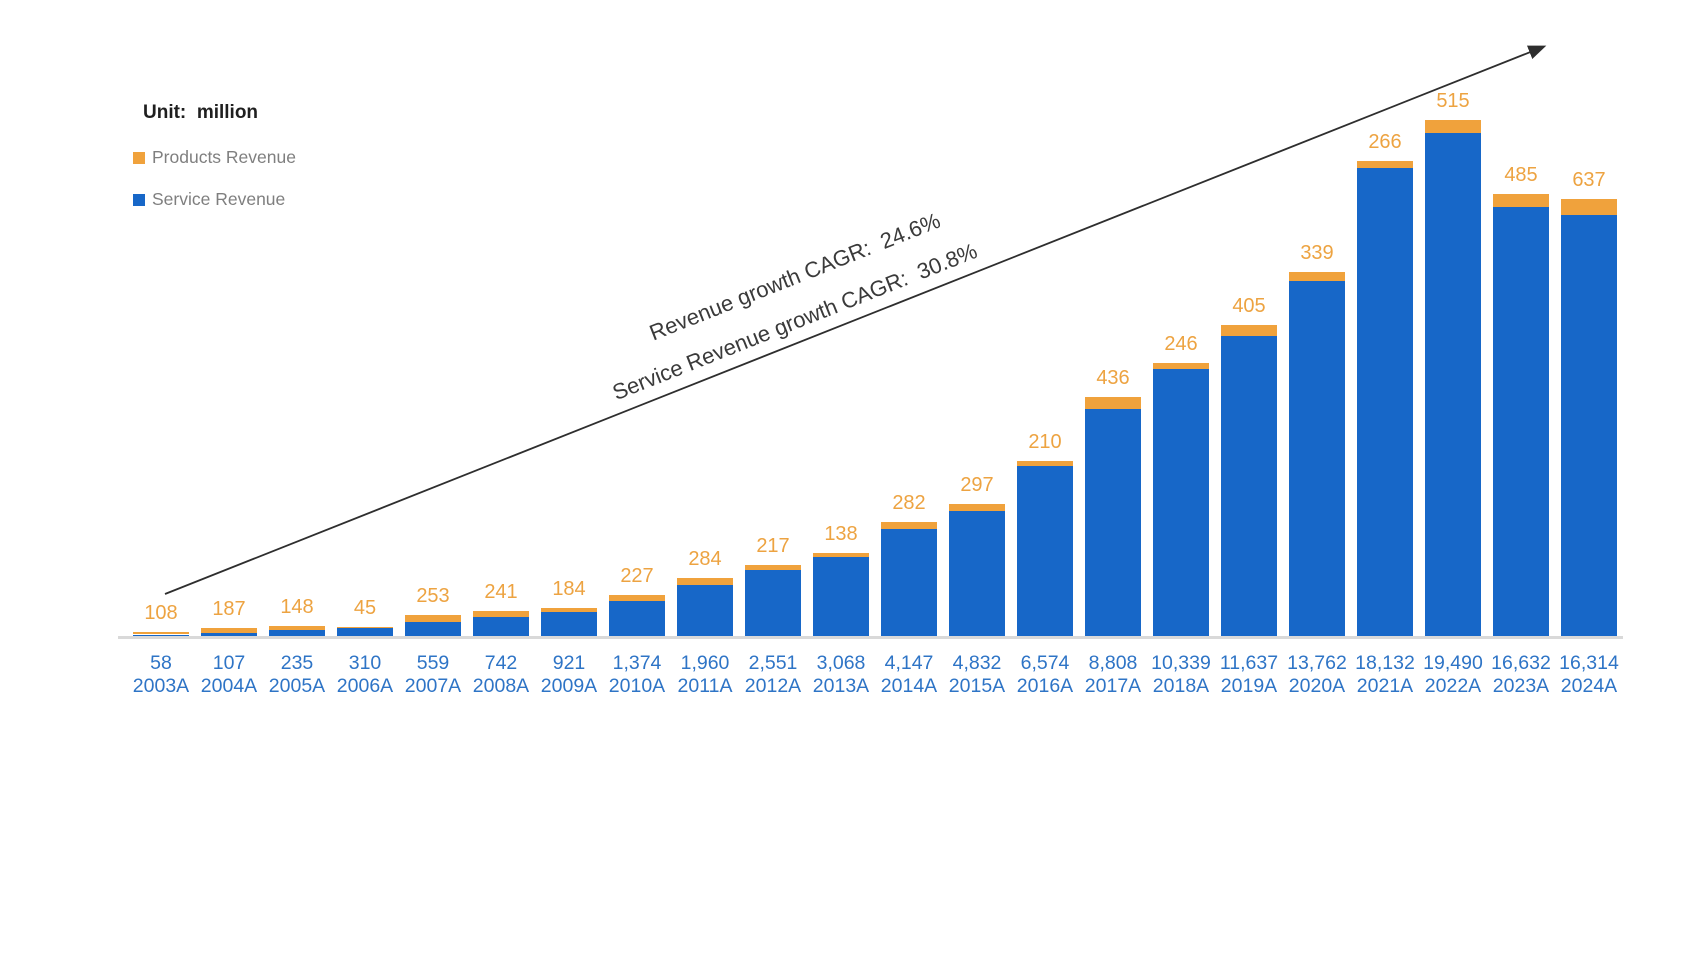 This screenshot has height=965, width=1701. I want to click on year-label: 2011A, so click(705, 686).